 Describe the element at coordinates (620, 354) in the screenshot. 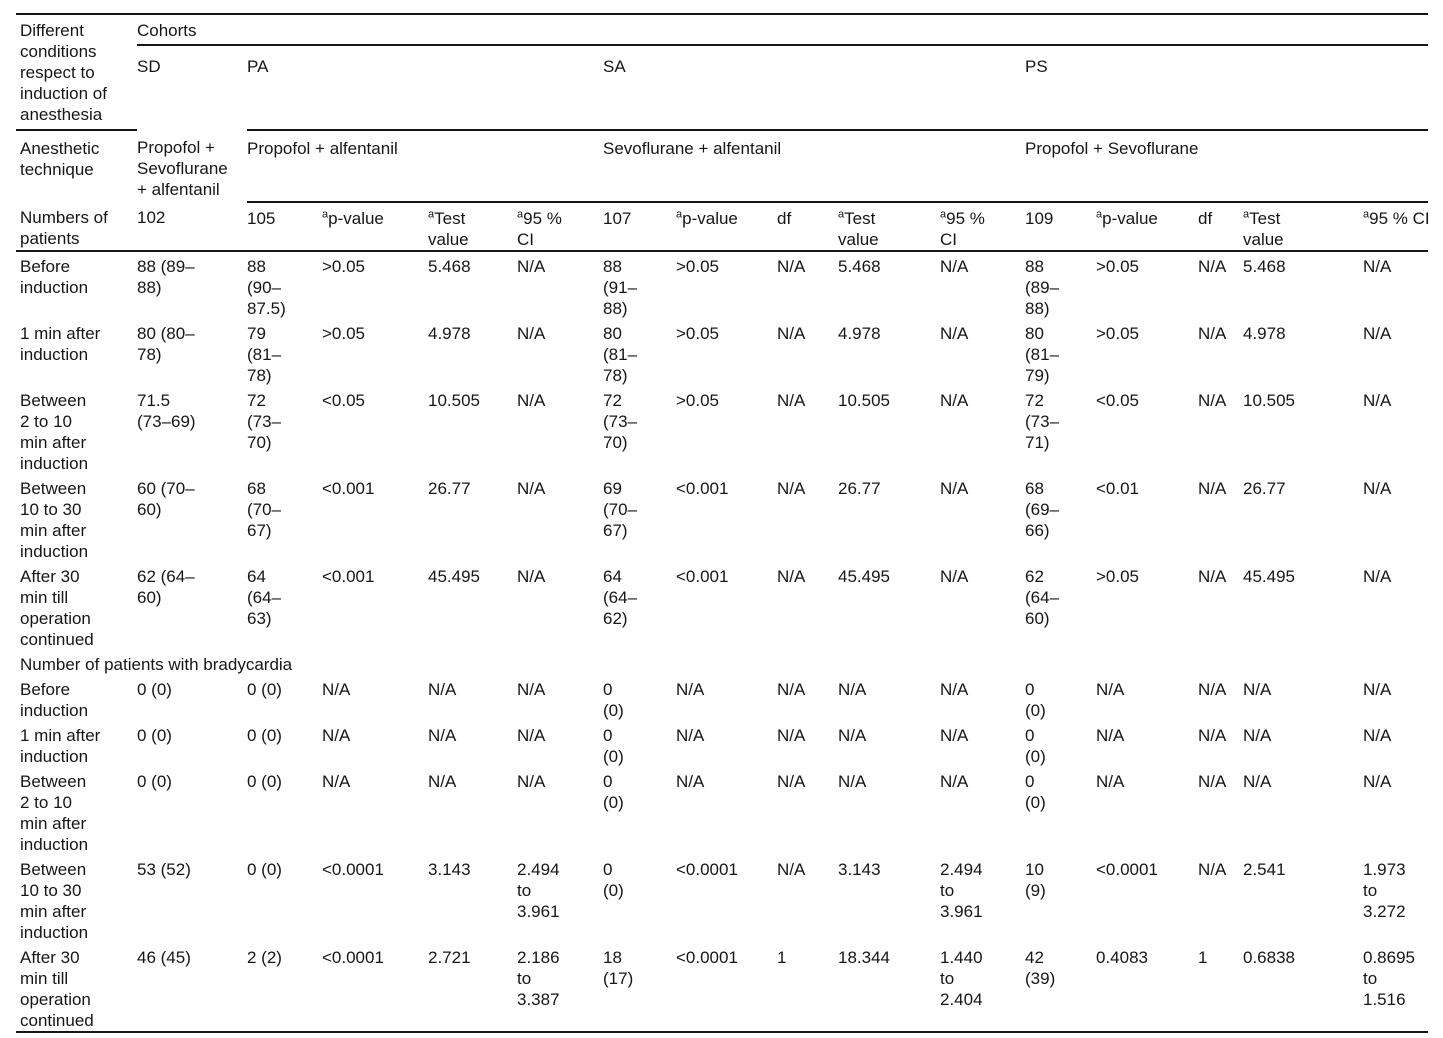

I see `table-cell: 80 (81– 78)` at that location.